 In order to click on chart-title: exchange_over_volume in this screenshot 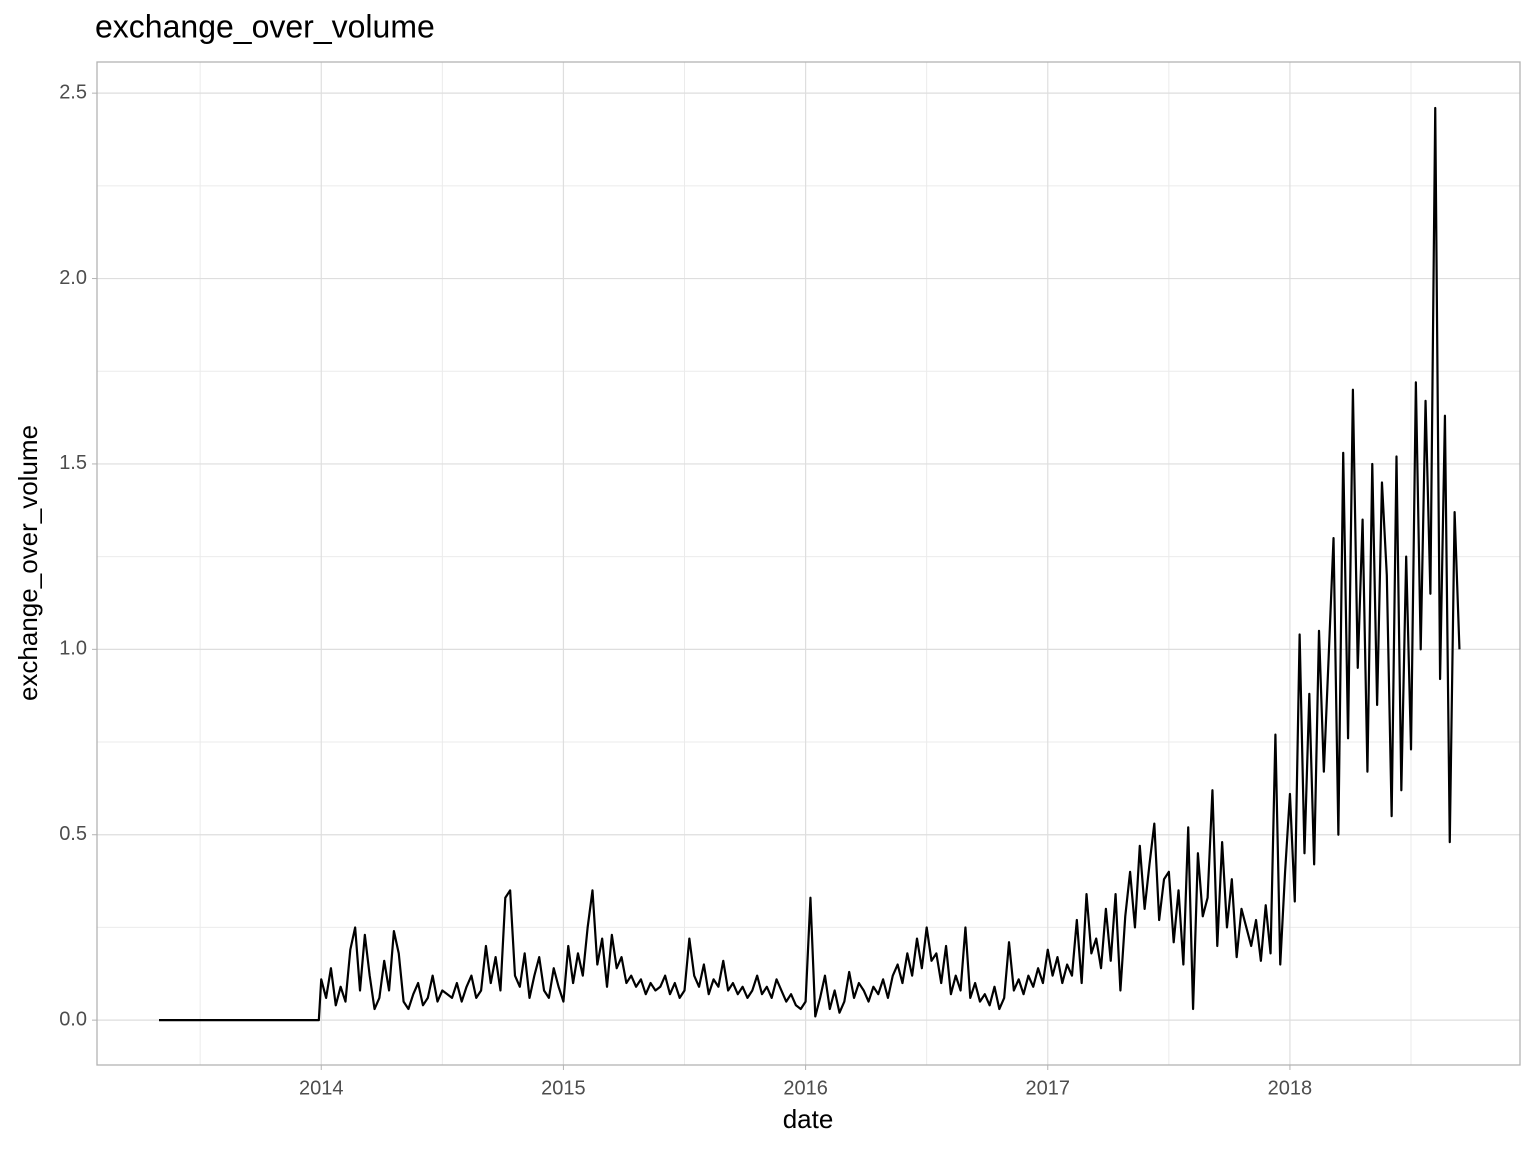, I will do `click(265, 26)`.